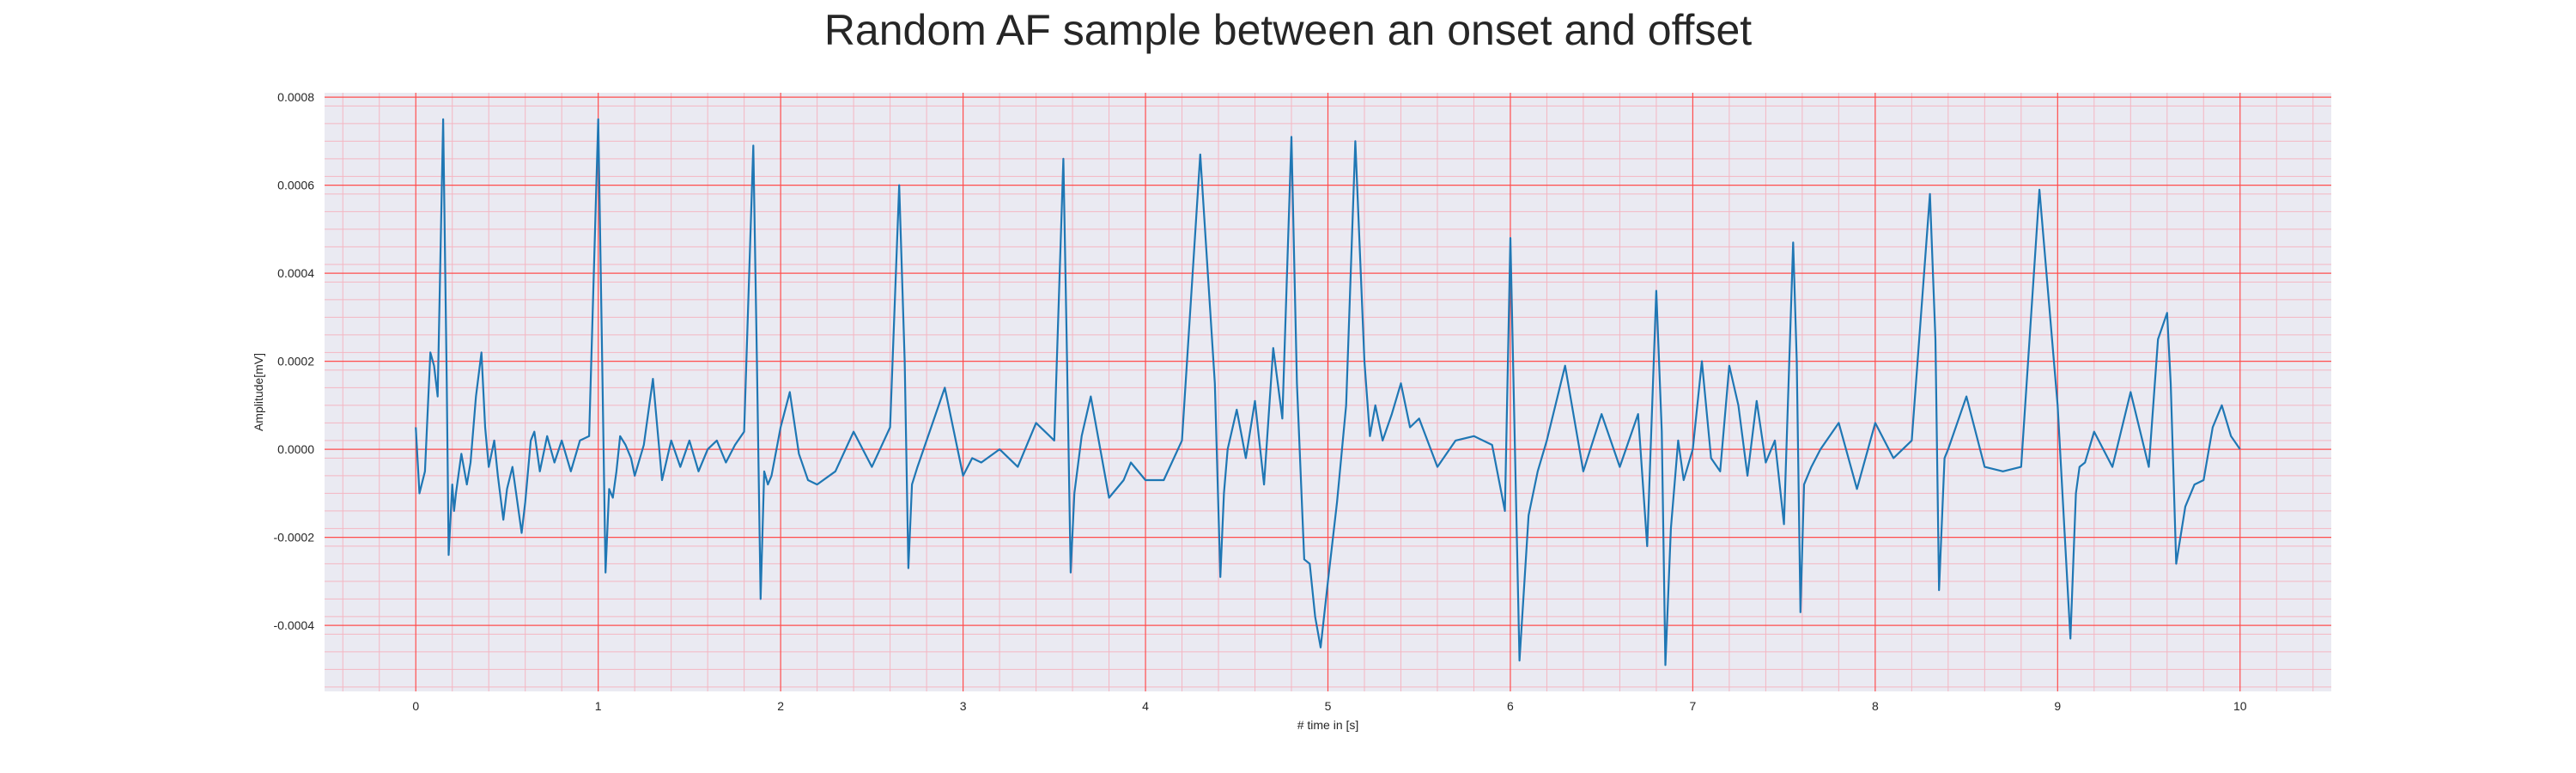 The image size is (2576, 773). What do you see at coordinates (2057, 706) in the screenshot?
I see `x-tick-label: 9` at bounding box center [2057, 706].